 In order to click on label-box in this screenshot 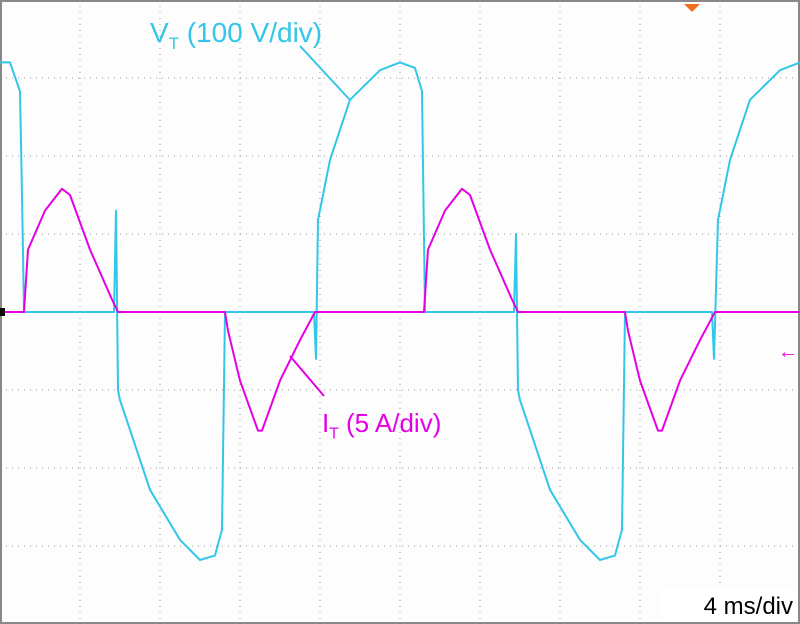, I will do `click(730, 605)`.